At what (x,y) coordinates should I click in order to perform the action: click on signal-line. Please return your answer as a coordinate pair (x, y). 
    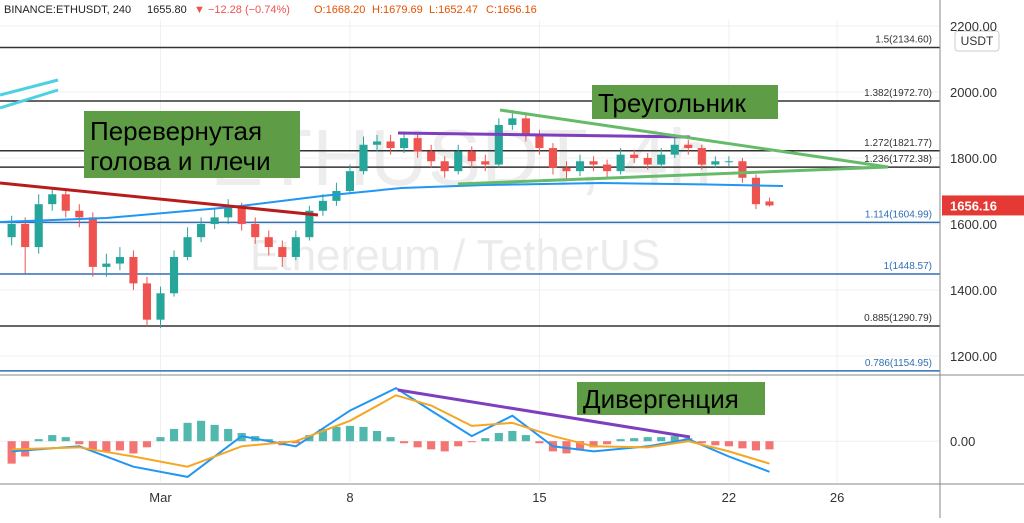
    Looking at the image, I should click on (390, 431).